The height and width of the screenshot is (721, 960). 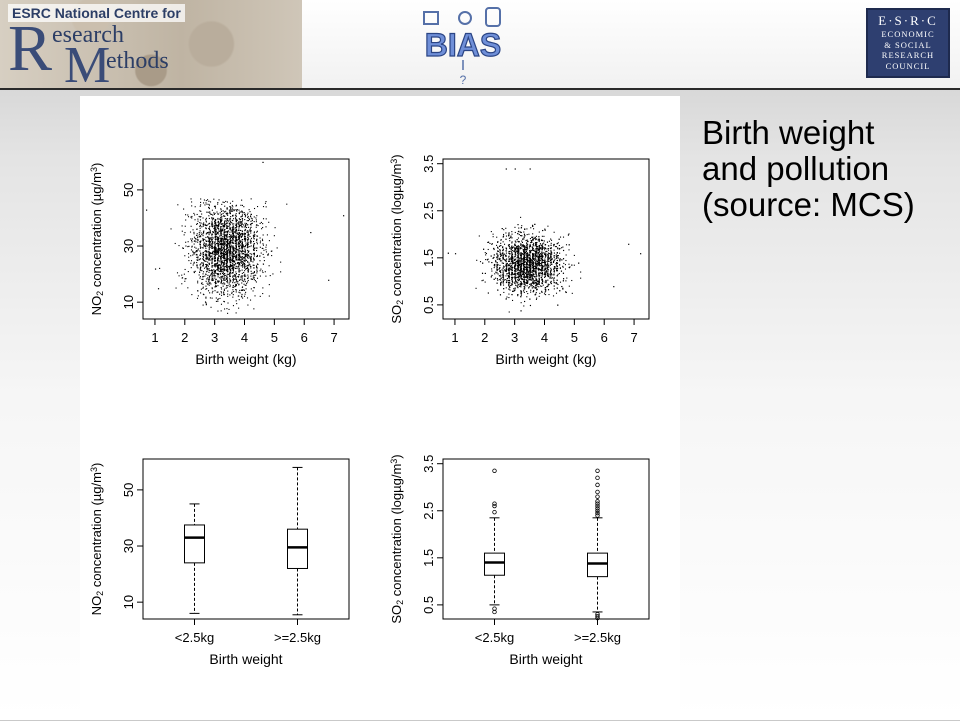 What do you see at coordinates (908, 66) in the screenshot?
I see `esrc-logo-line5: COUNCIL` at bounding box center [908, 66].